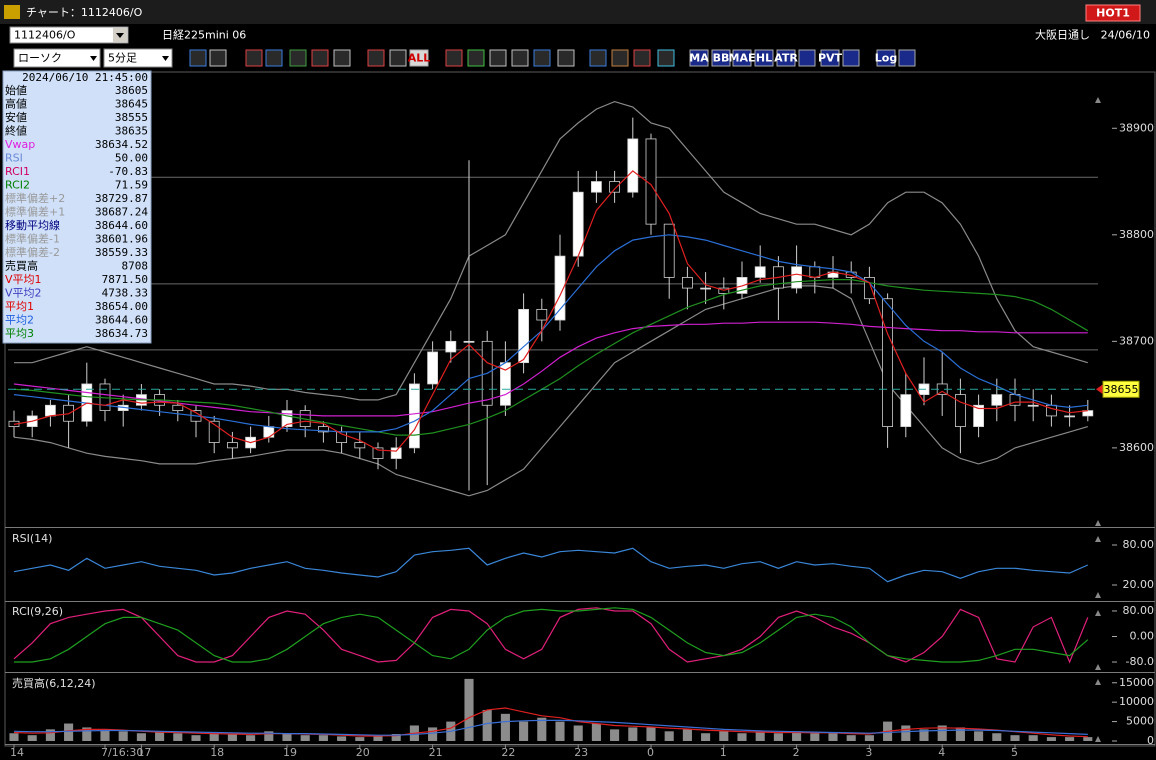 The width and height of the screenshot is (1156, 760). I want to click on info-value: 8708, so click(135, 266).